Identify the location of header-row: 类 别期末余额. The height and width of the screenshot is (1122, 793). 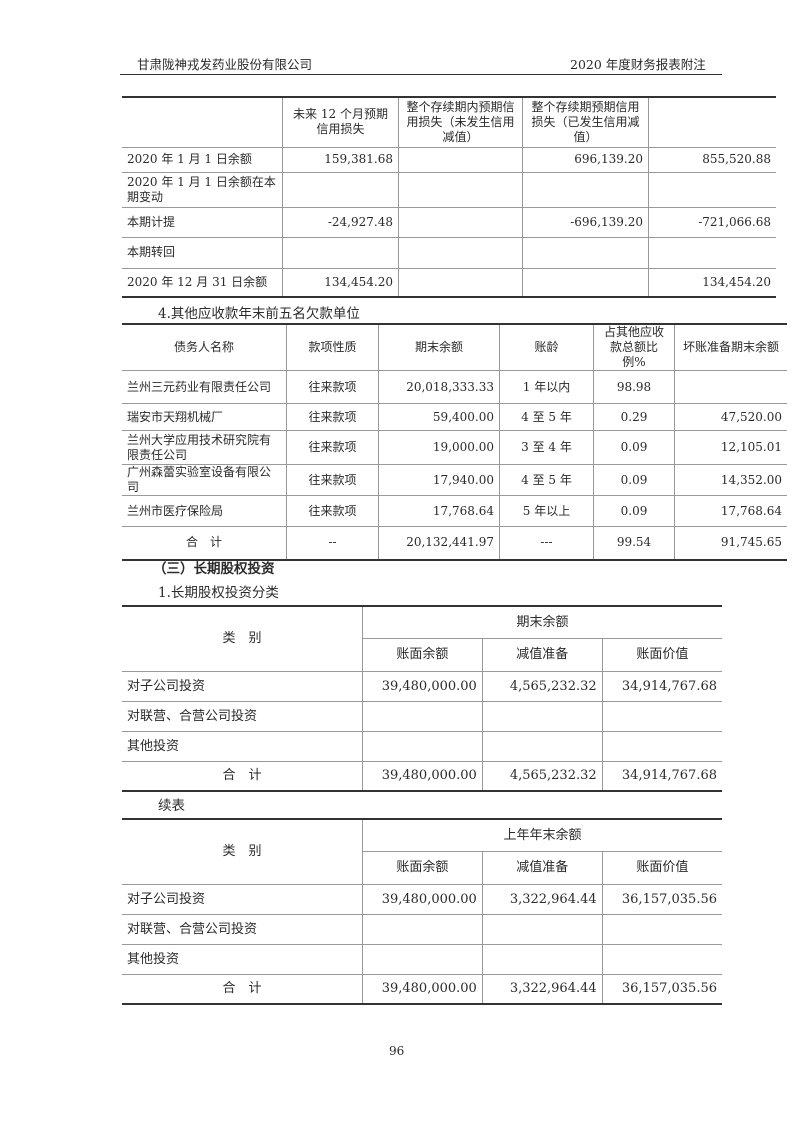
(422, 638).